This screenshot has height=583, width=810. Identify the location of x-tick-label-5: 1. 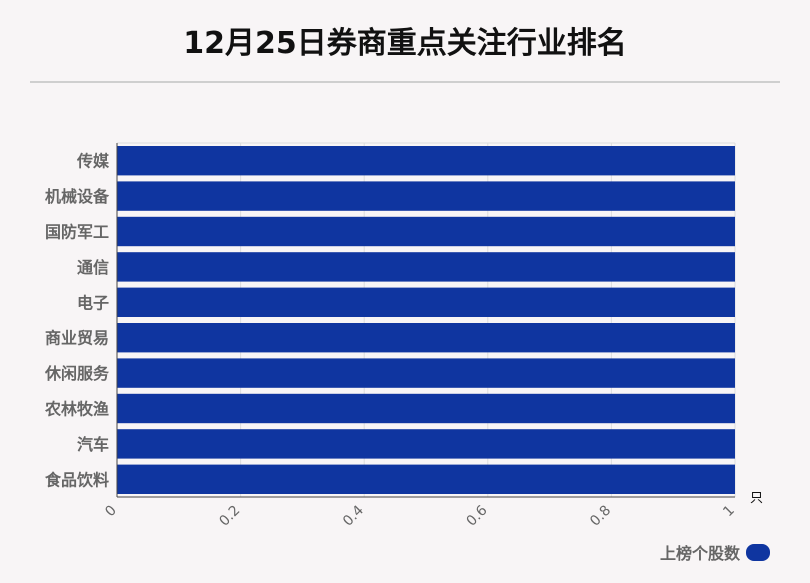
(729, 512).